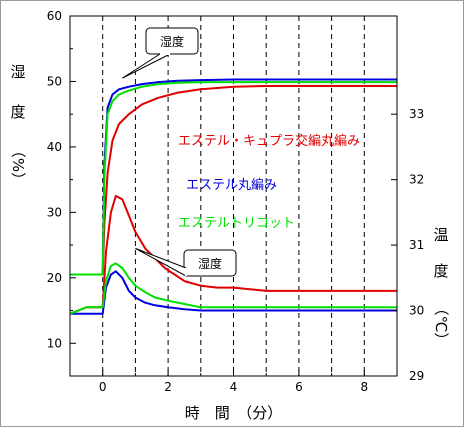 The image size is (464, 427). Describe the element at coordinates (54, 343) in the screenshot. I see `y-left-tick-label: 10` at that location.